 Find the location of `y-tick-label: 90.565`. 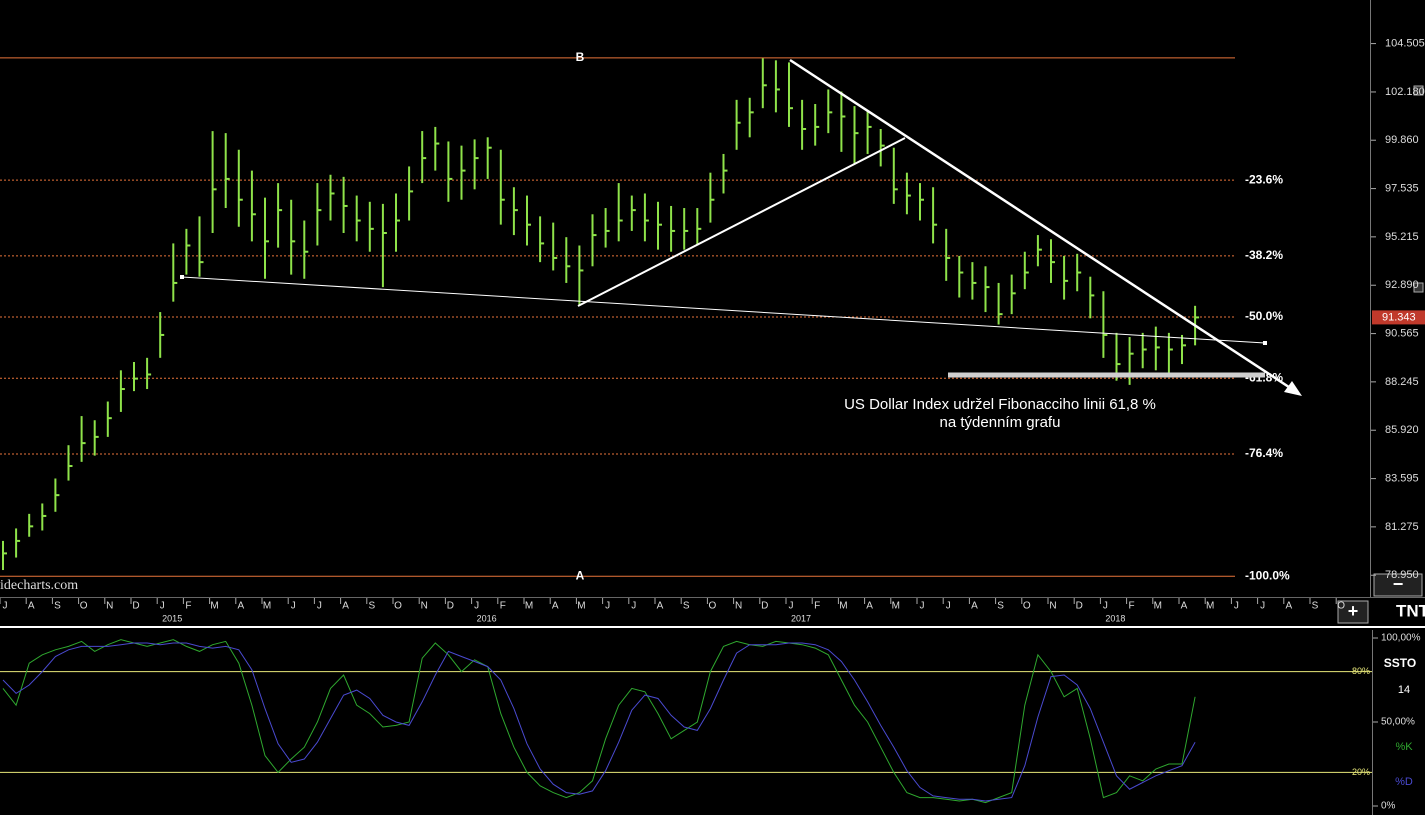

y-tick-label: 90.565 is located at coordinates (1402, 334).